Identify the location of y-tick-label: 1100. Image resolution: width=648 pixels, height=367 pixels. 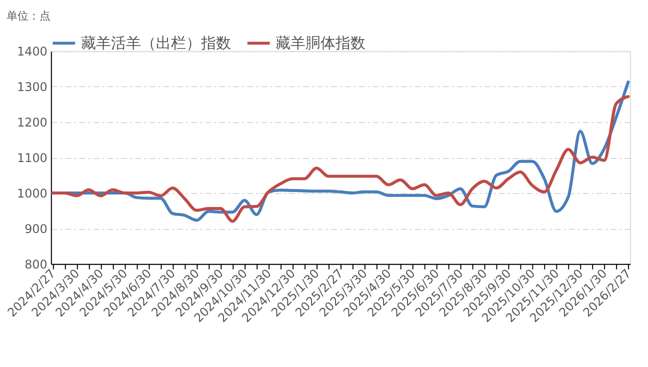
(32, 158).